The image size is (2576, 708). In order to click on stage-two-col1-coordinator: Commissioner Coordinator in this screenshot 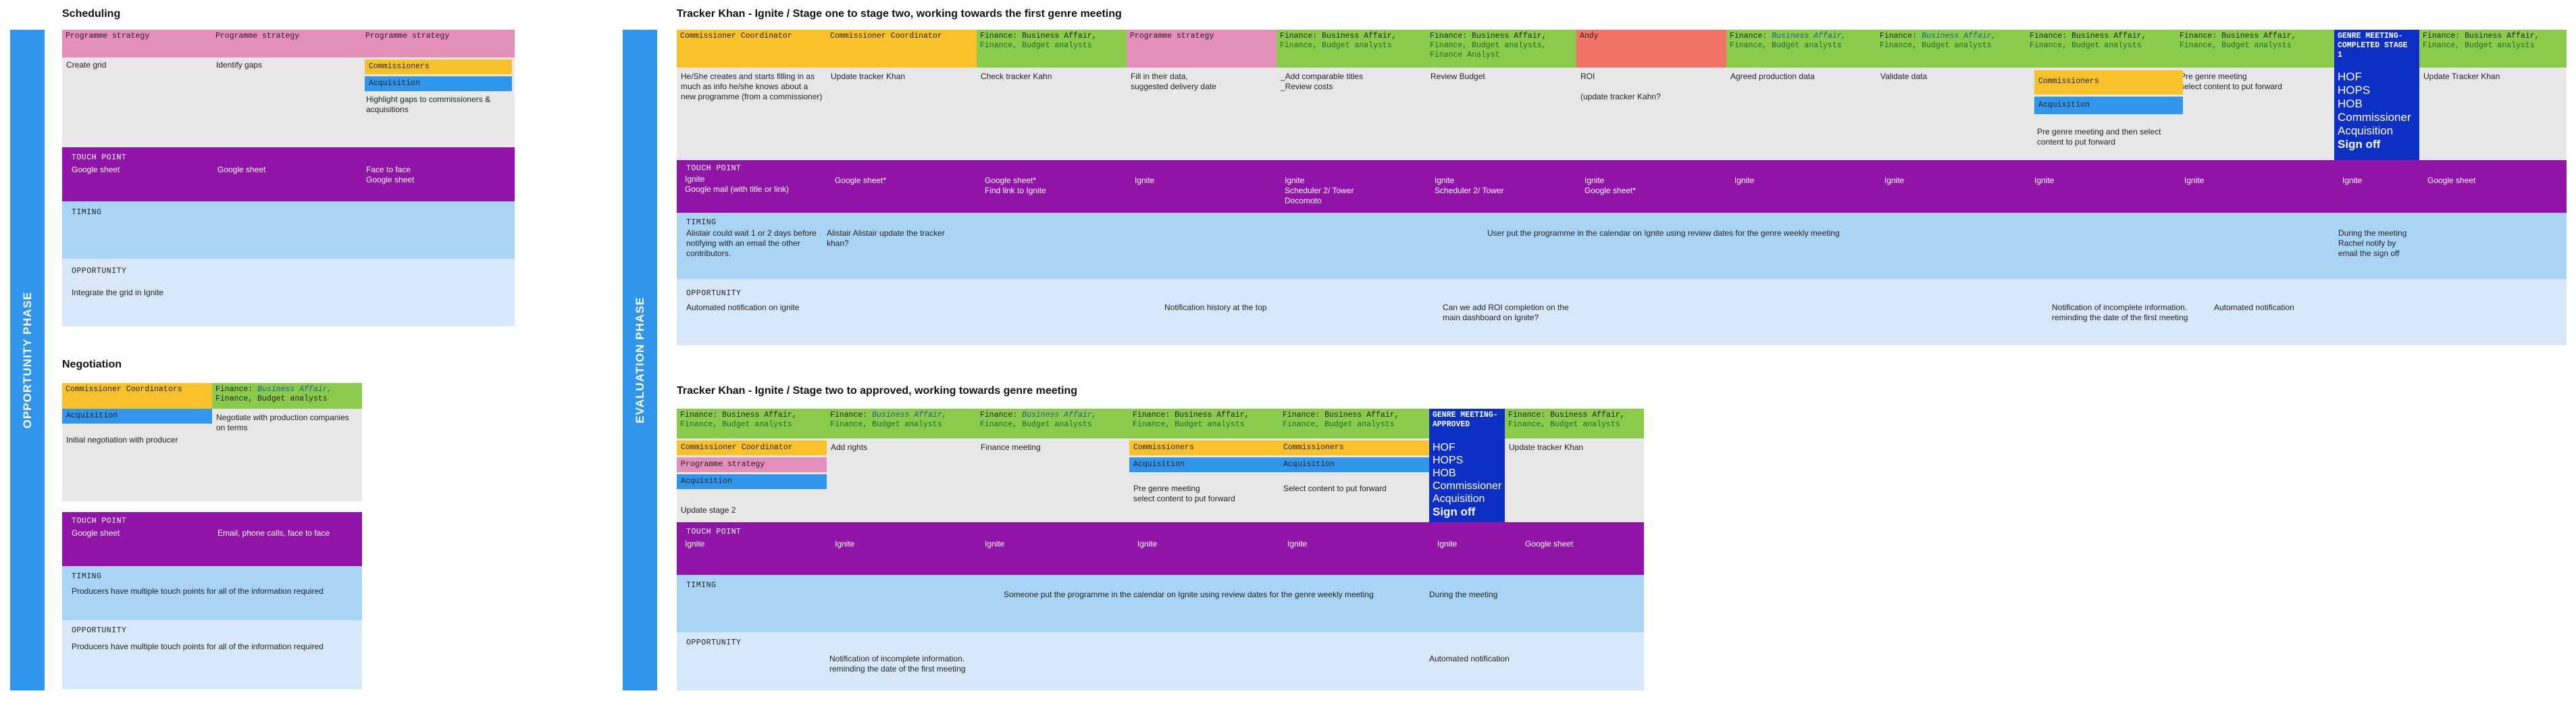, I will do `click(752, 447)`.